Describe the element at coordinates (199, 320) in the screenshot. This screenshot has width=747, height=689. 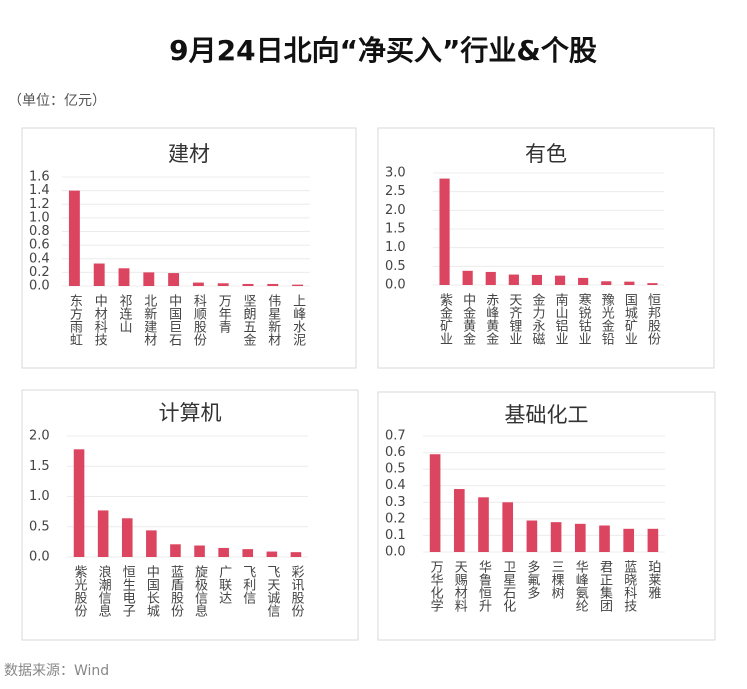
I see `x-tick-label: 科顺股份` at that location.